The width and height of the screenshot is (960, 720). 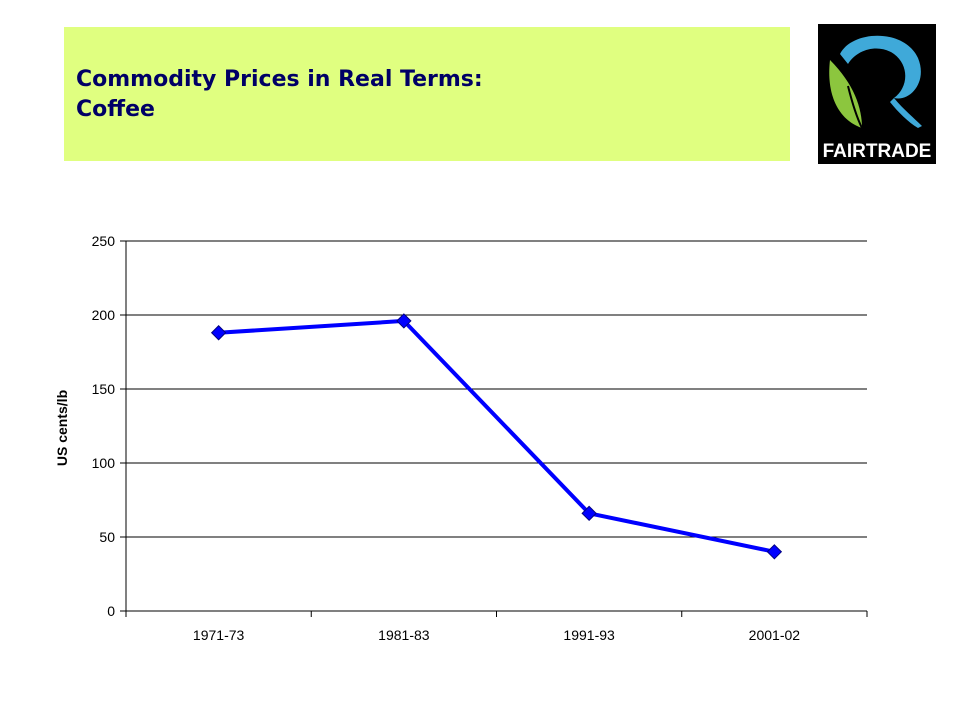 I want to click on y-tick-label-100: 100, so click(x=104, y=463).